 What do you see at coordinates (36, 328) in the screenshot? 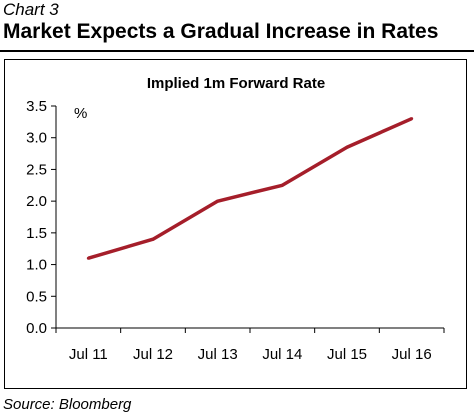
I see `y-tick-label: 0.0` at bounding box center [36, 328].